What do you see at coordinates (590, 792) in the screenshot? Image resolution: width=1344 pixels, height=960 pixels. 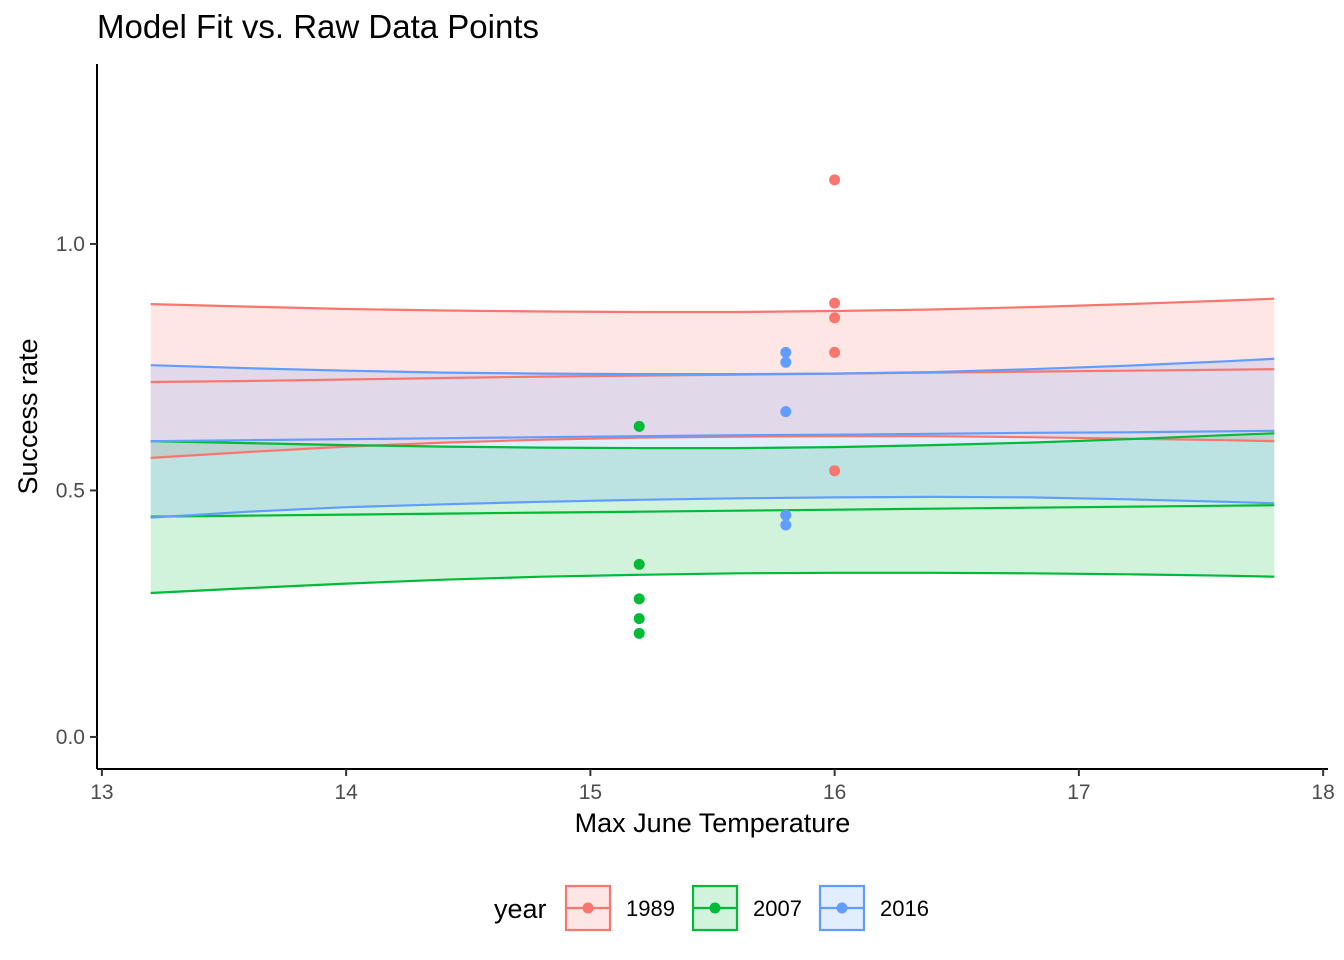 I see `x-tick-label: 15` at bounding box center [590, 792].